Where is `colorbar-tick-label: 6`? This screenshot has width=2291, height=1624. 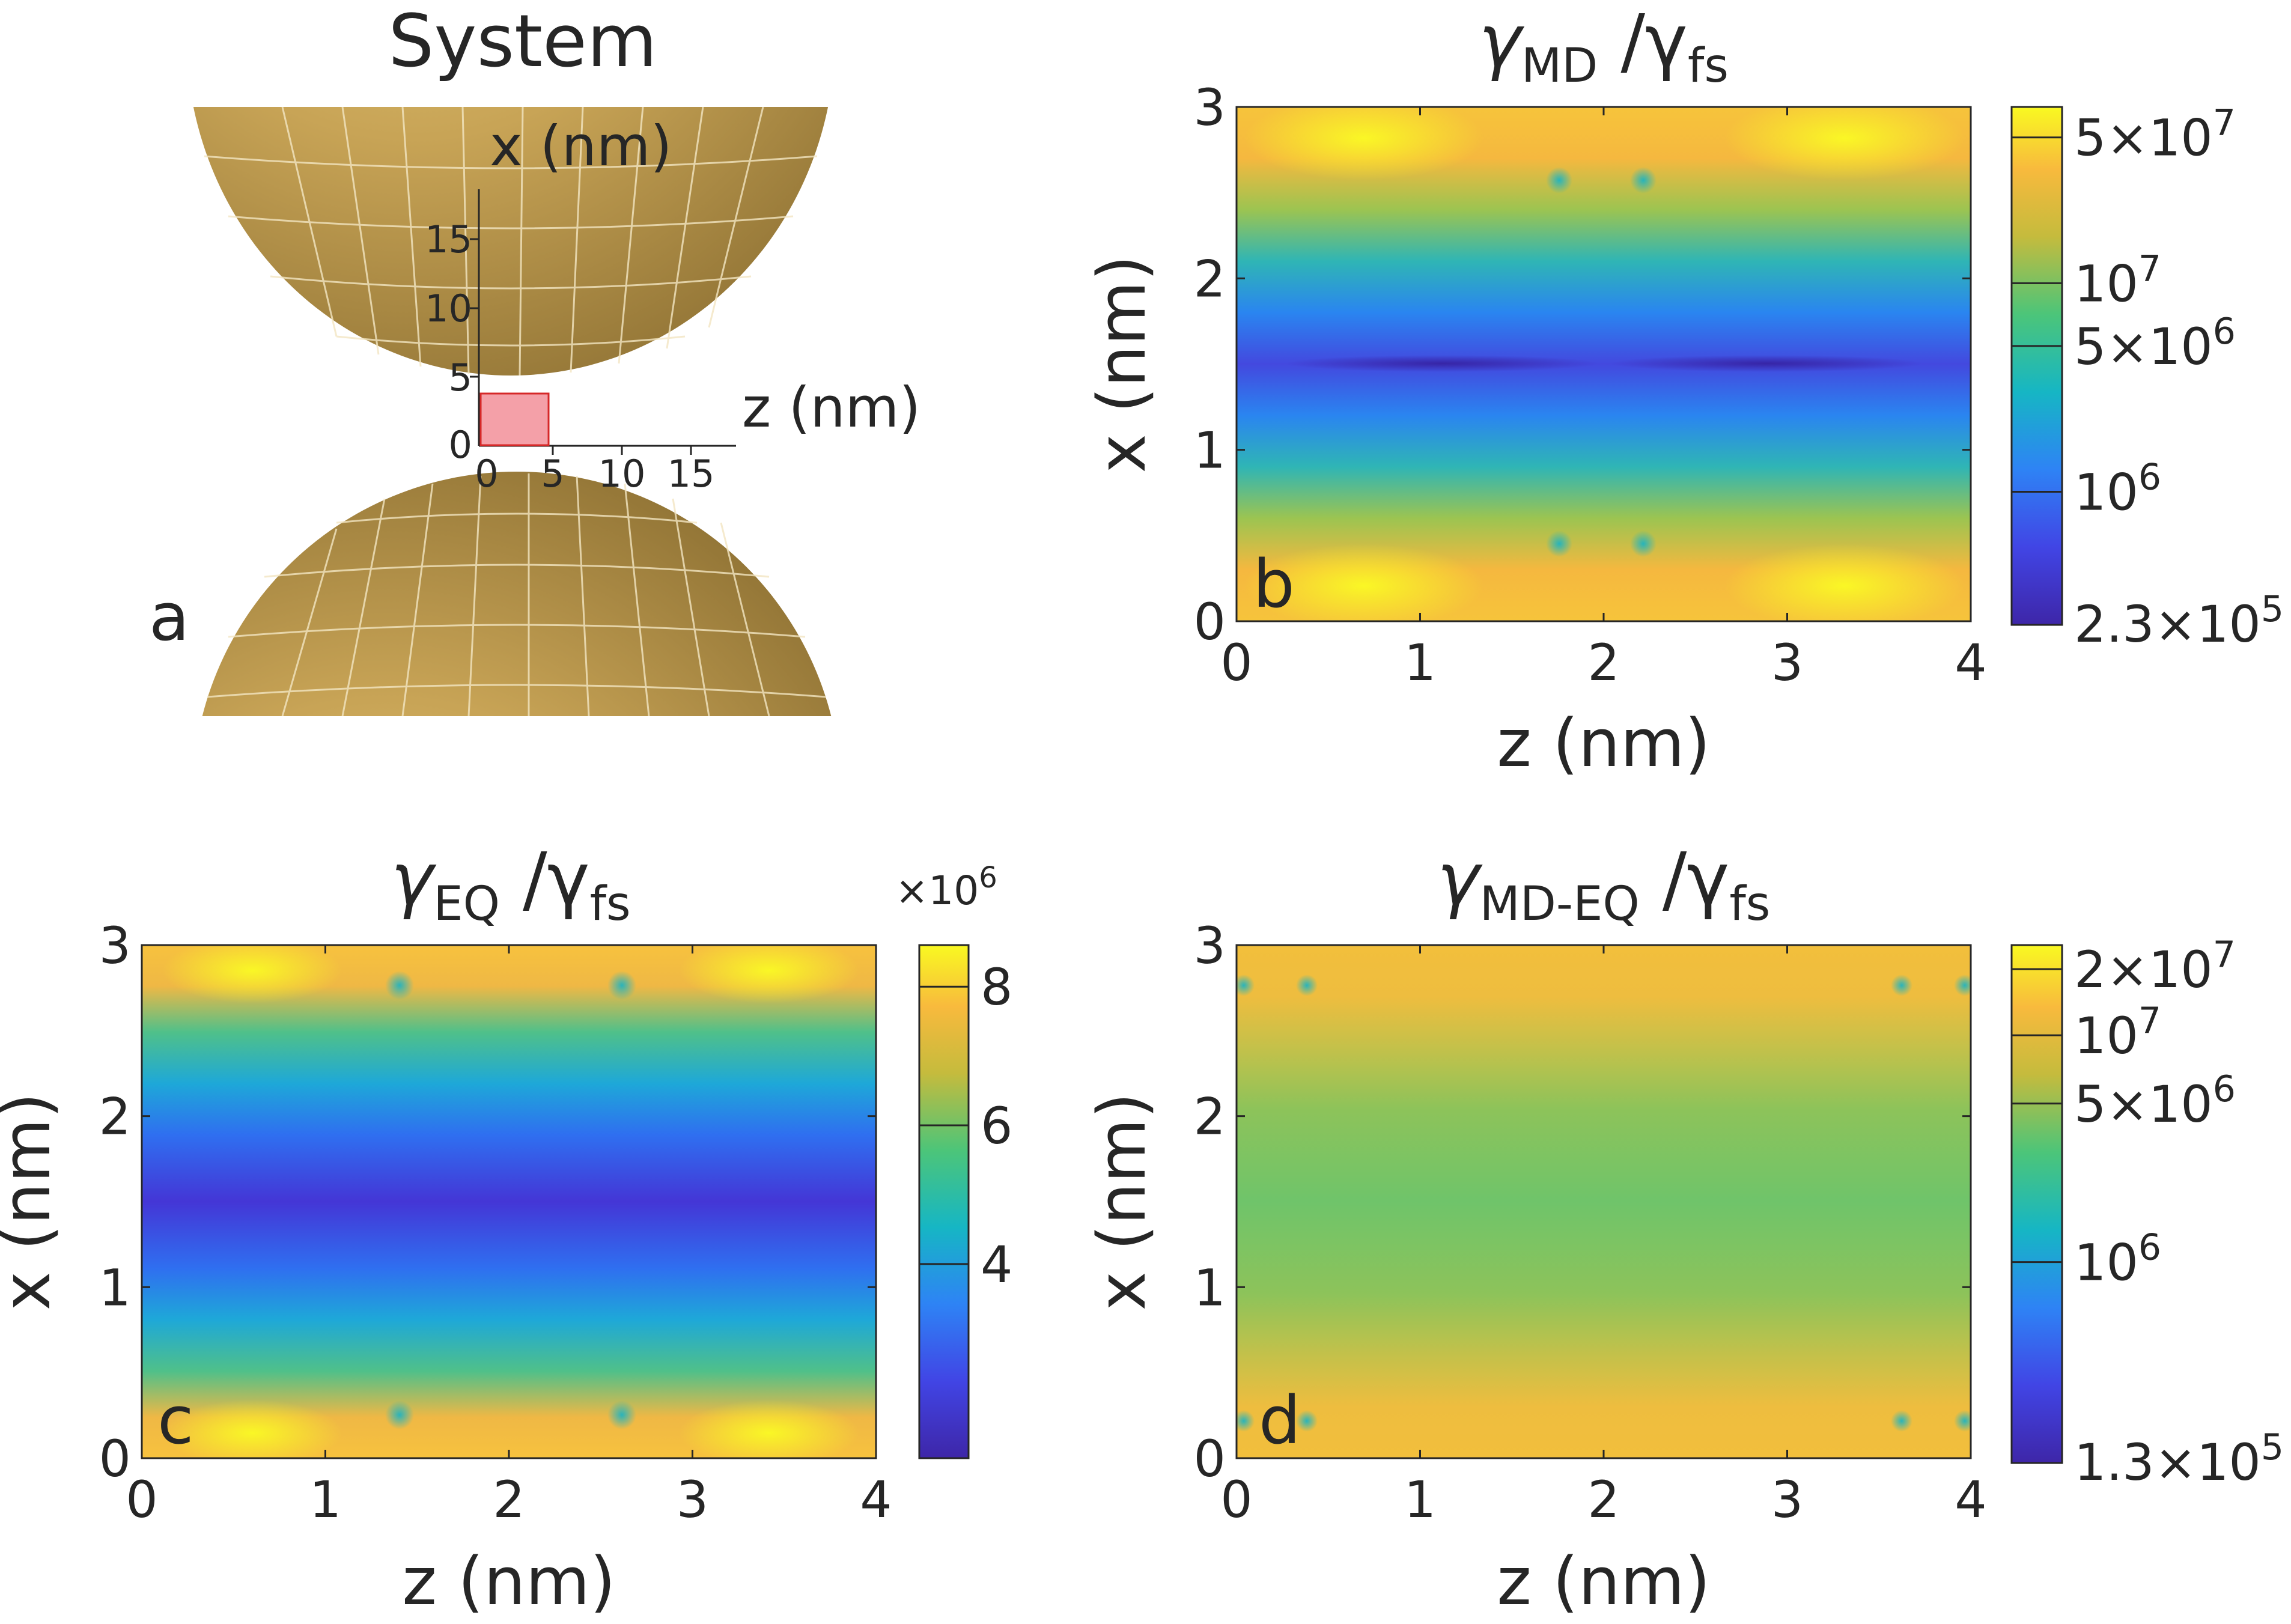 colorbar-tick-label: 6 is located at coordinates (996, 1125).